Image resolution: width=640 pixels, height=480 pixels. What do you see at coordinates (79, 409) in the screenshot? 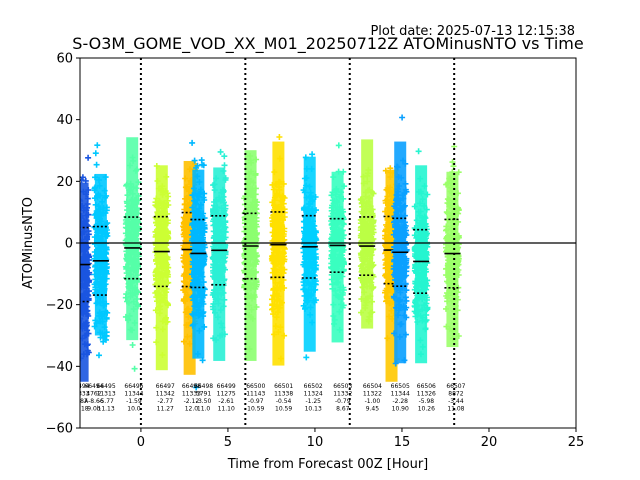
I see `annotation-line: 13.18` at bounding box center [79, 409].